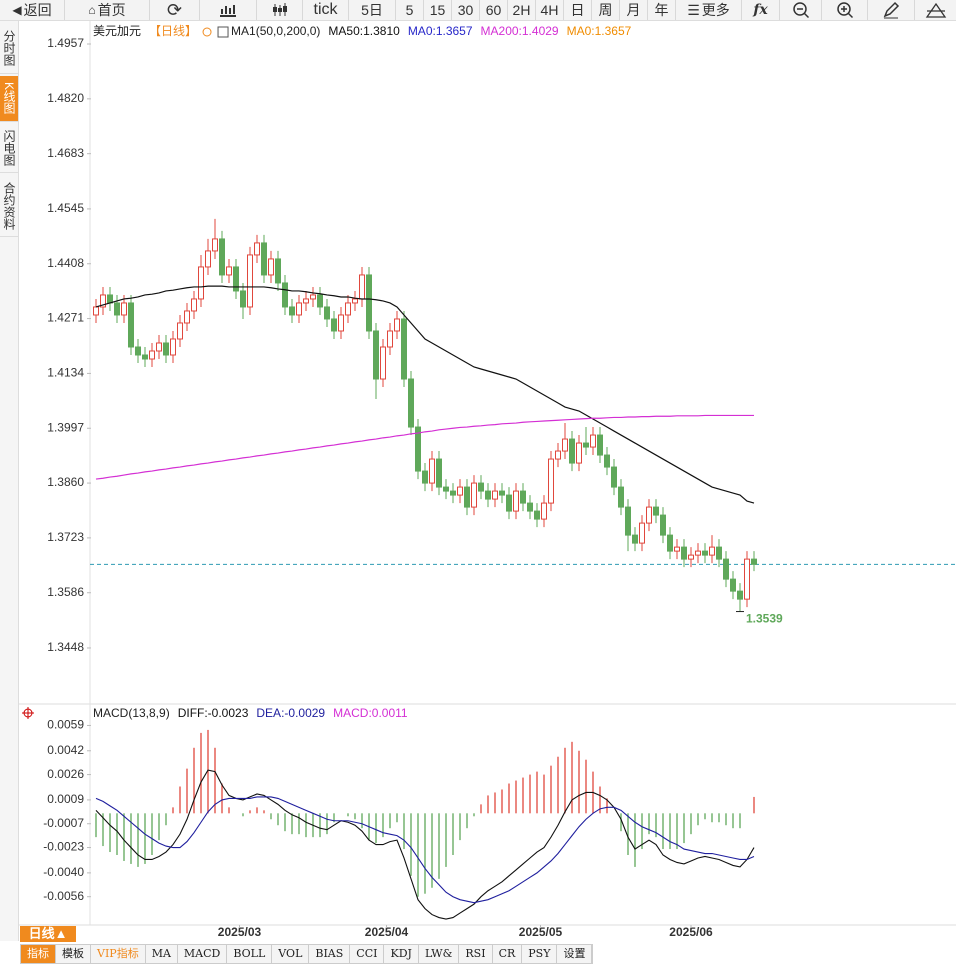 The width and height of the screenshot is (956, 966). What do you see at coordinates (73, 954) in the screenshot?
I see `tab: 模板` at bounding box center [73, 954].